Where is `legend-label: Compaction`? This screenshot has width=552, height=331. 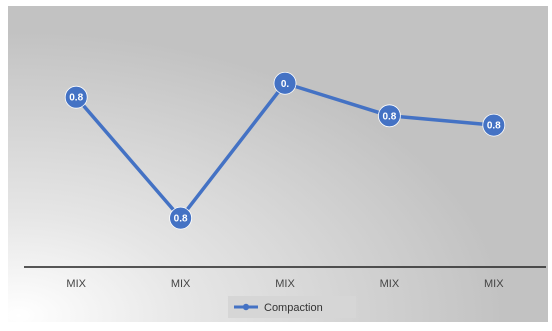
legend-label: Compaction is located at coordinates (293, 308).